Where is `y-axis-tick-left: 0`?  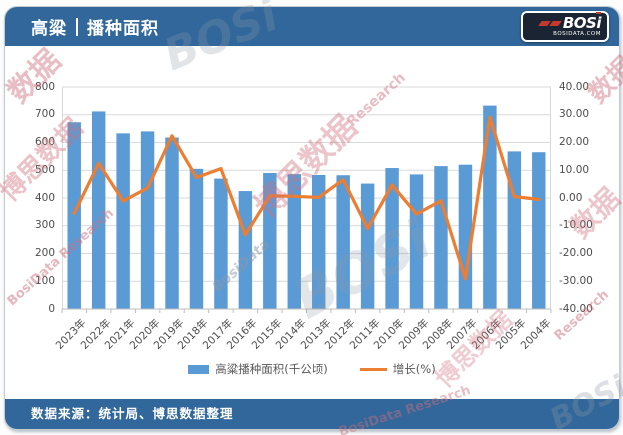
y-axis-tick-left: 0 is located at coordinates (51, 308).